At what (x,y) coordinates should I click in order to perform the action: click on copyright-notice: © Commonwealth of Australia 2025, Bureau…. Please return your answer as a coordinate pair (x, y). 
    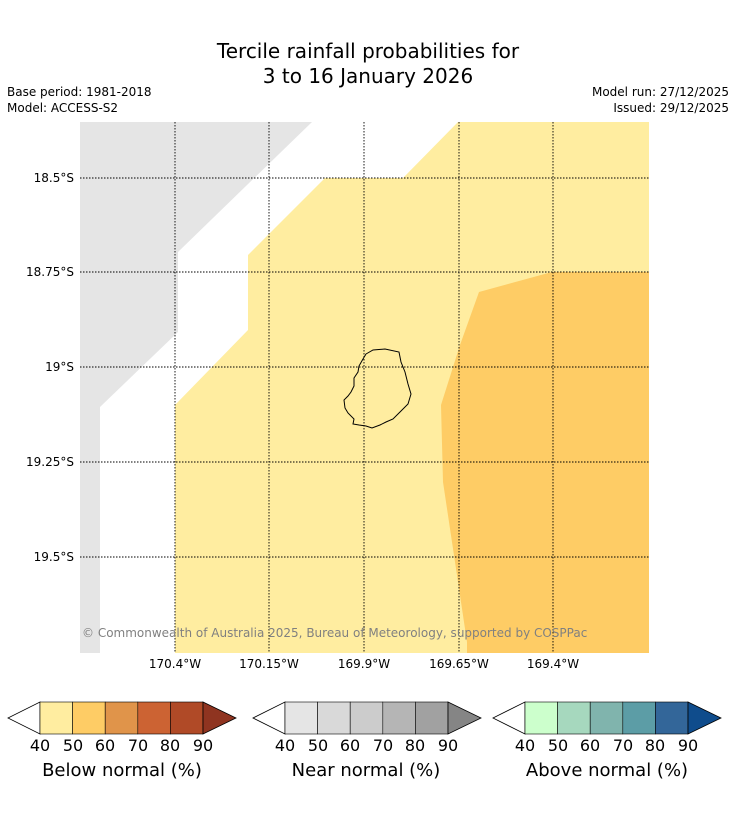
    Looking at the image, I should click on (335, 633).